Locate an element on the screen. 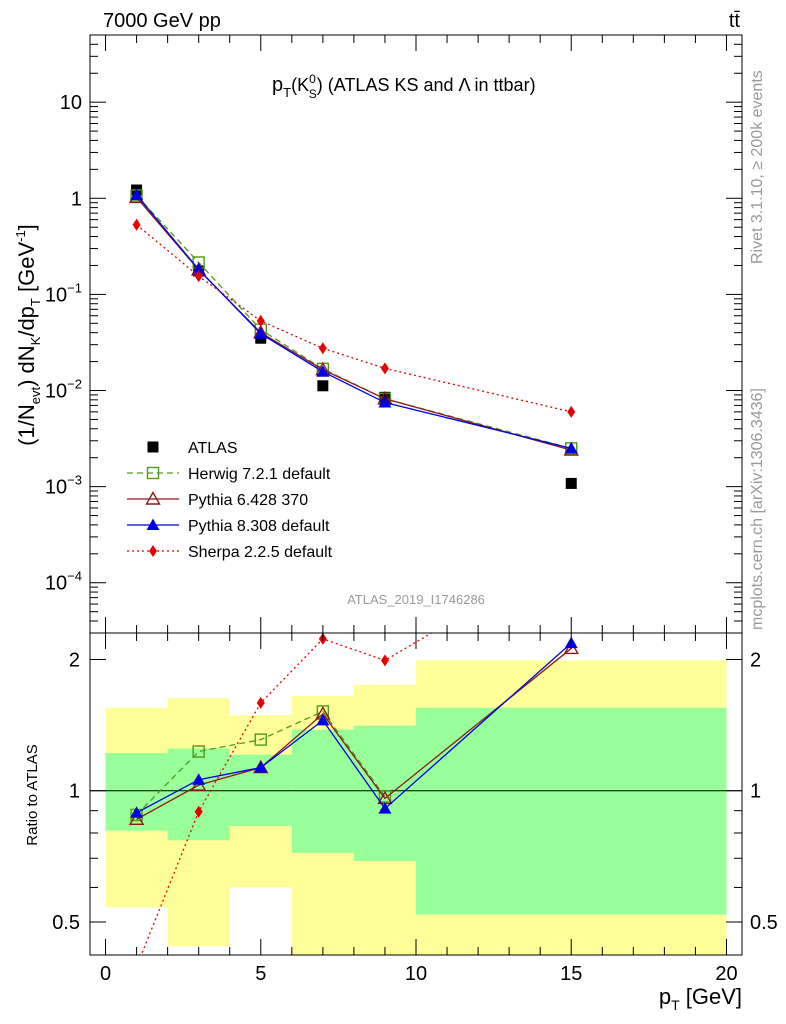 The image size is (786, 1024). ratio-series-pythia-8-308-default is located at coordinates (354, 727).